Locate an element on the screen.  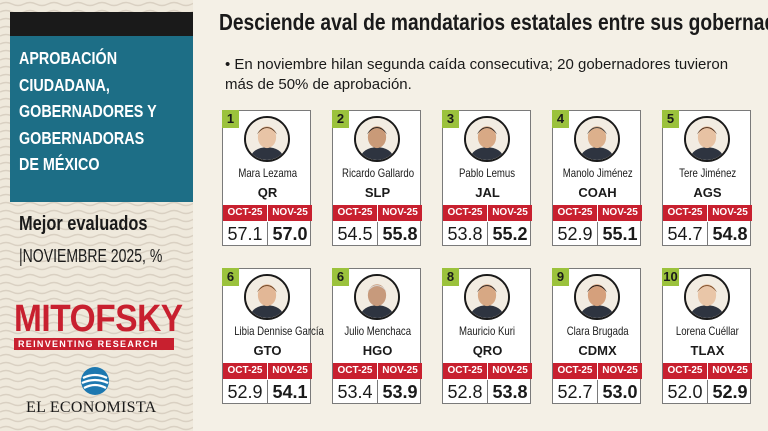
approval-oct: 57.1 is located at coordinates (245, 234).